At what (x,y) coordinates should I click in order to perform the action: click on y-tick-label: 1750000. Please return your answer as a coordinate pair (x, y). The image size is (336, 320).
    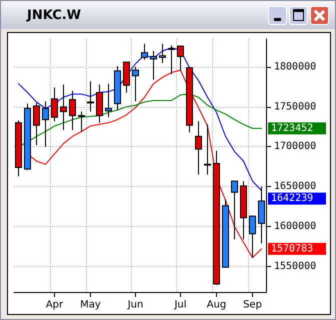
    Looking at the image, I should click on (295, 106).